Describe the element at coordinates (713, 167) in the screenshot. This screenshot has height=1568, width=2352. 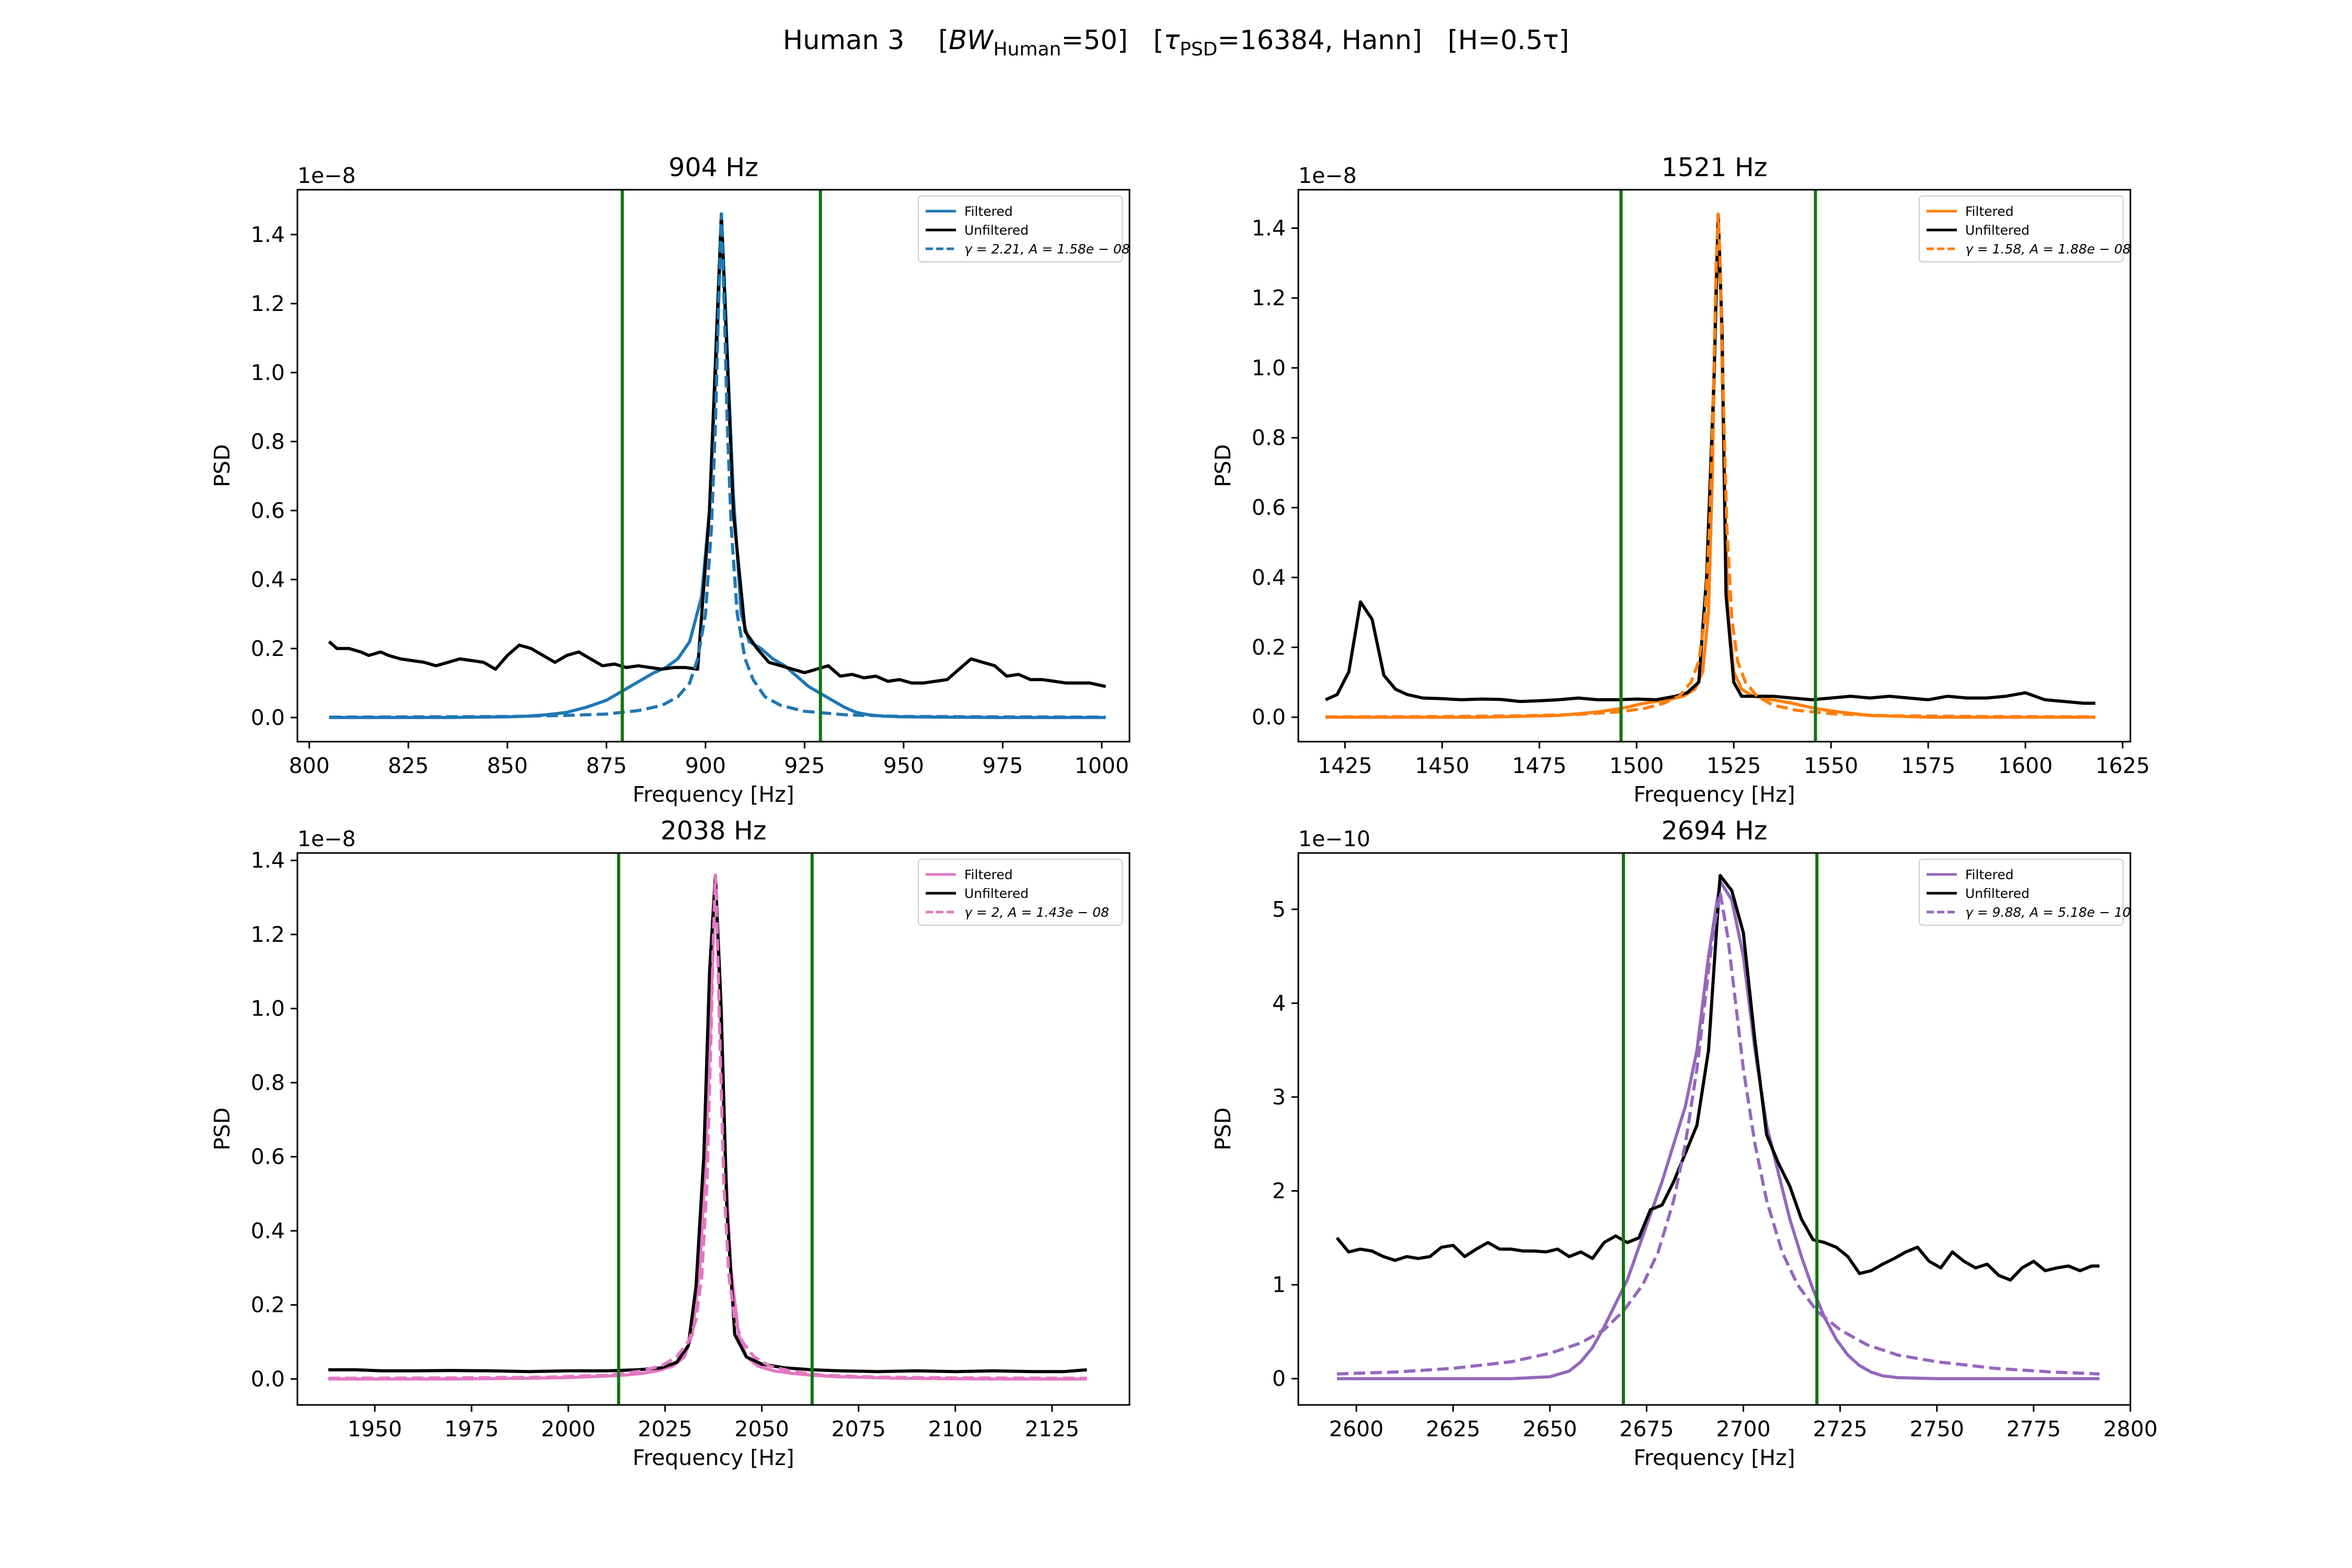
I see `subplot-title: 904 Hz` at that location.